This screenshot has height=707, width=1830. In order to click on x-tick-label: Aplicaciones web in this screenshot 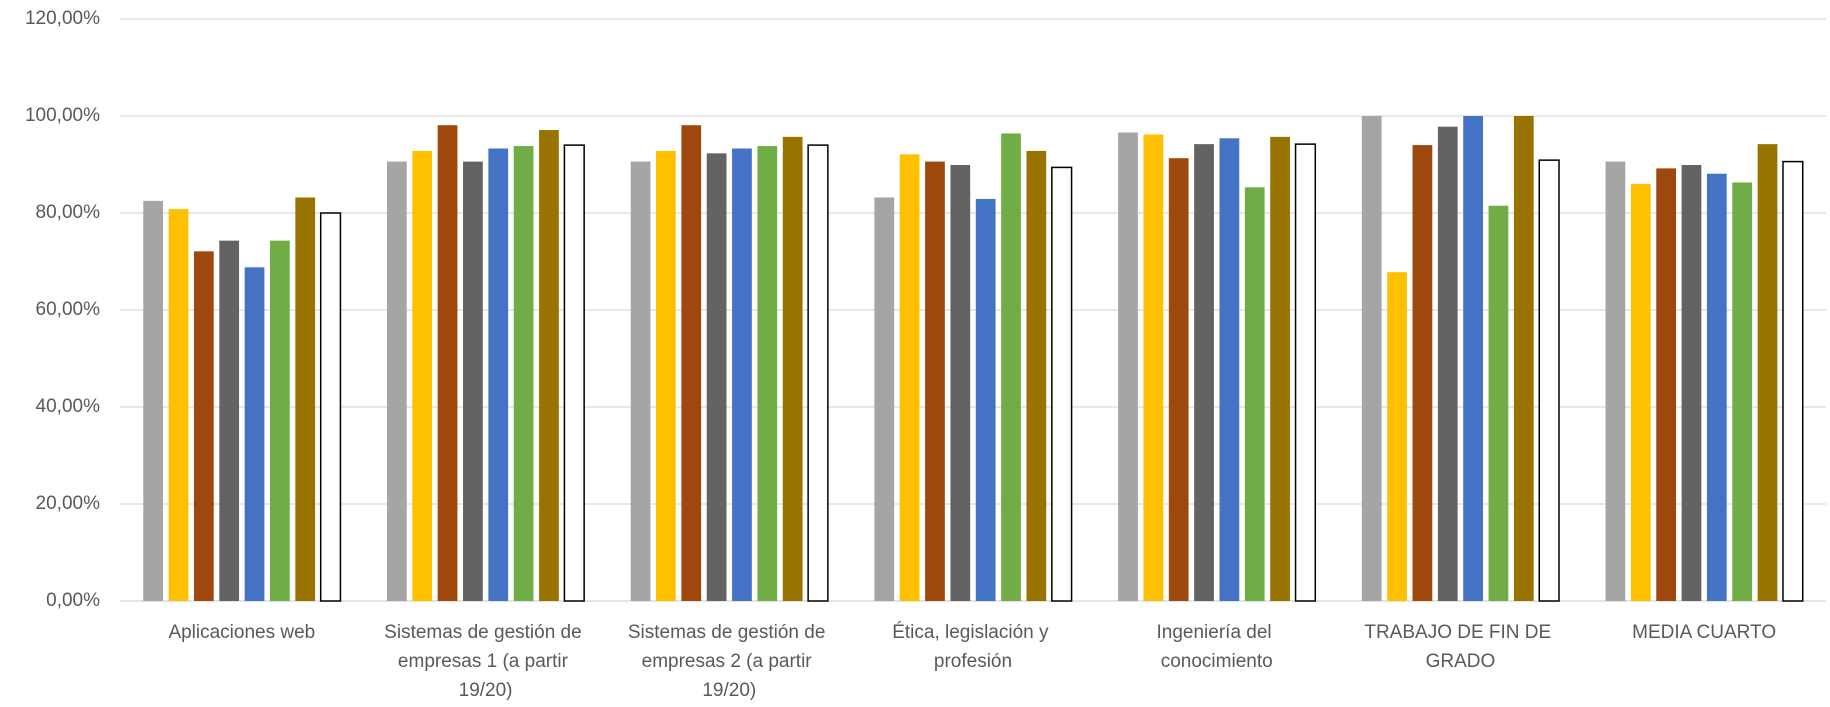, I will do `click(241, 632)`.